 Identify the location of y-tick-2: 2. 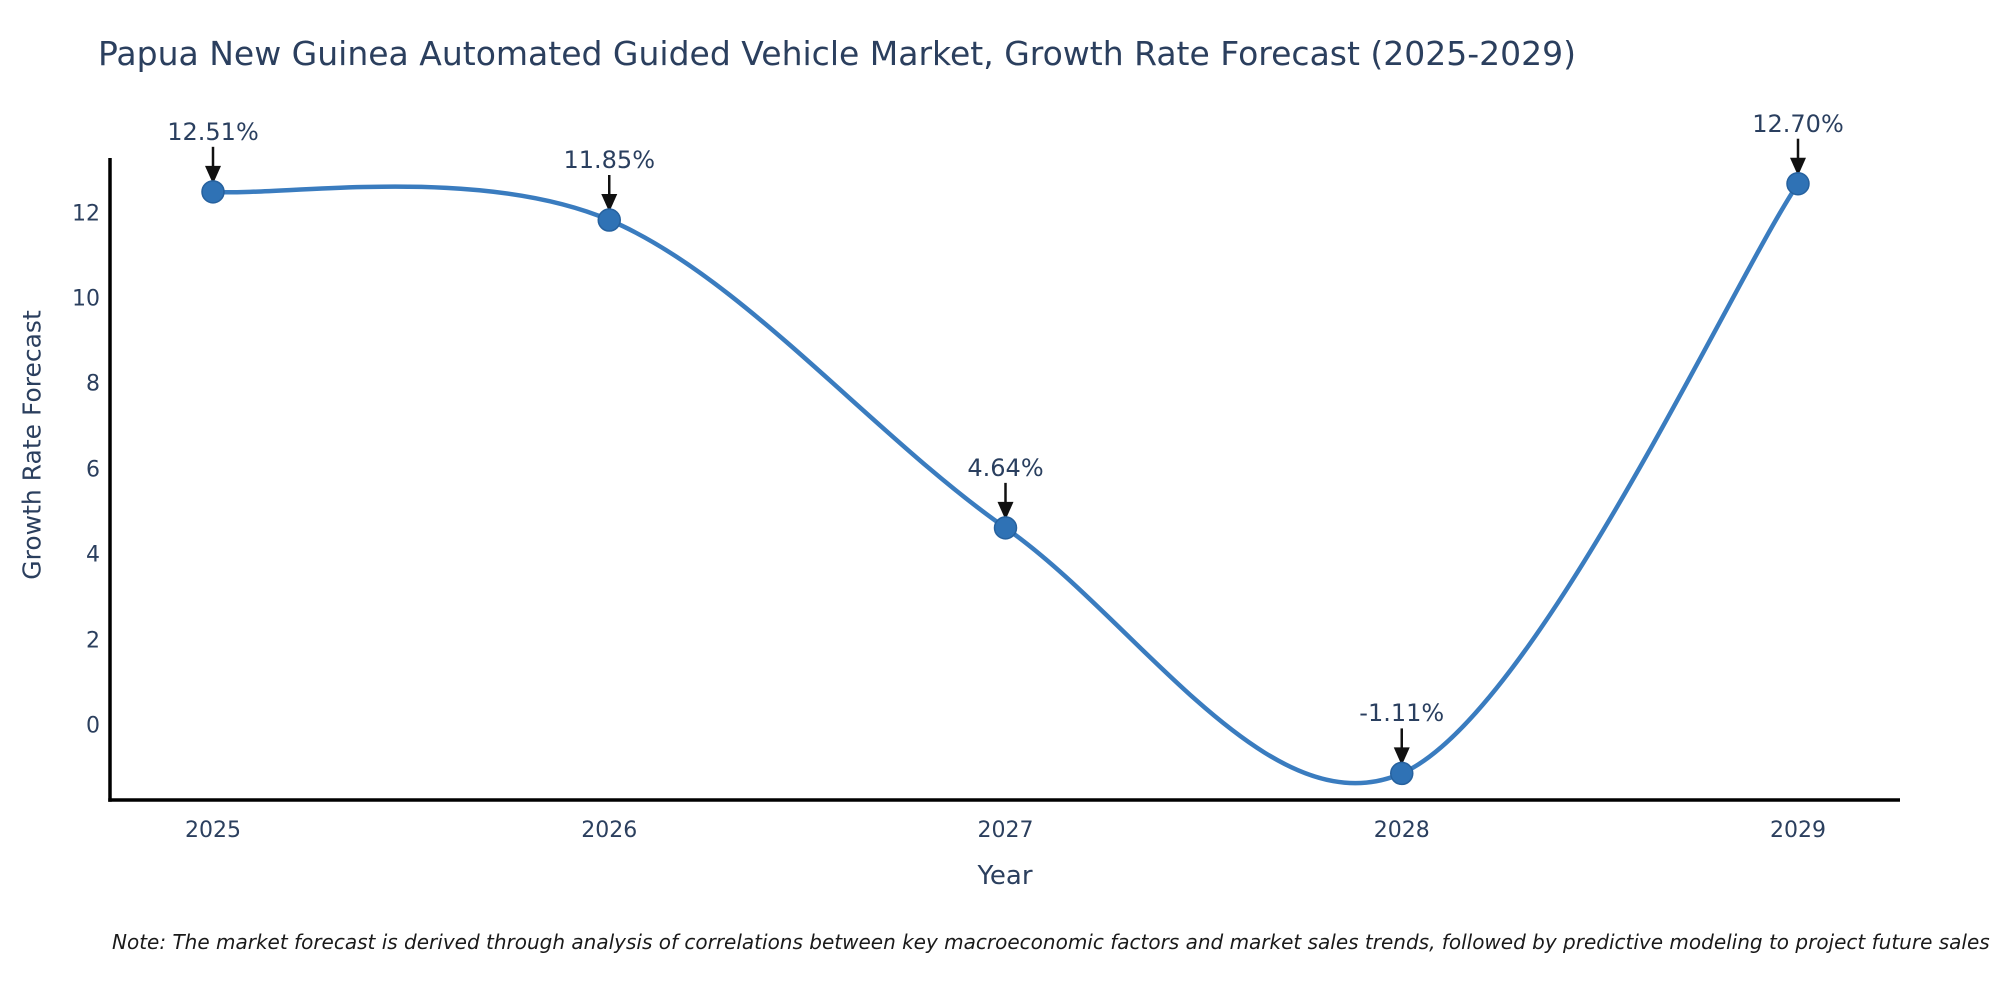
(93, 641).